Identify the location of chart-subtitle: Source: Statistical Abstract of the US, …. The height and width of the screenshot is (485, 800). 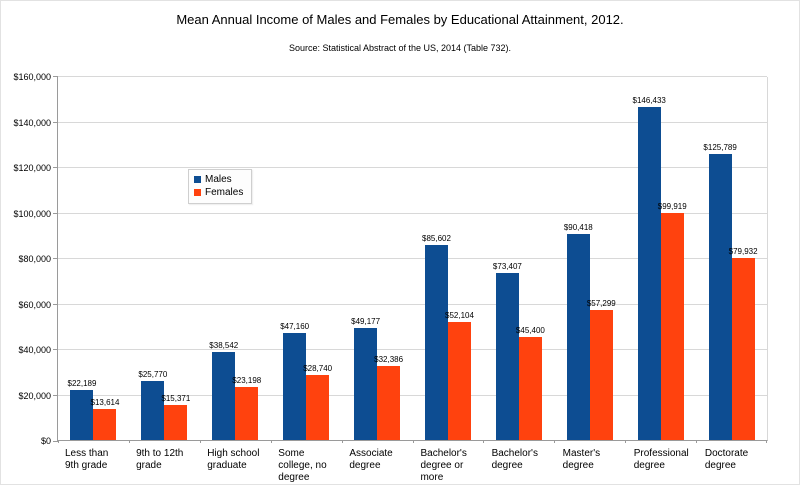
(400, 48).